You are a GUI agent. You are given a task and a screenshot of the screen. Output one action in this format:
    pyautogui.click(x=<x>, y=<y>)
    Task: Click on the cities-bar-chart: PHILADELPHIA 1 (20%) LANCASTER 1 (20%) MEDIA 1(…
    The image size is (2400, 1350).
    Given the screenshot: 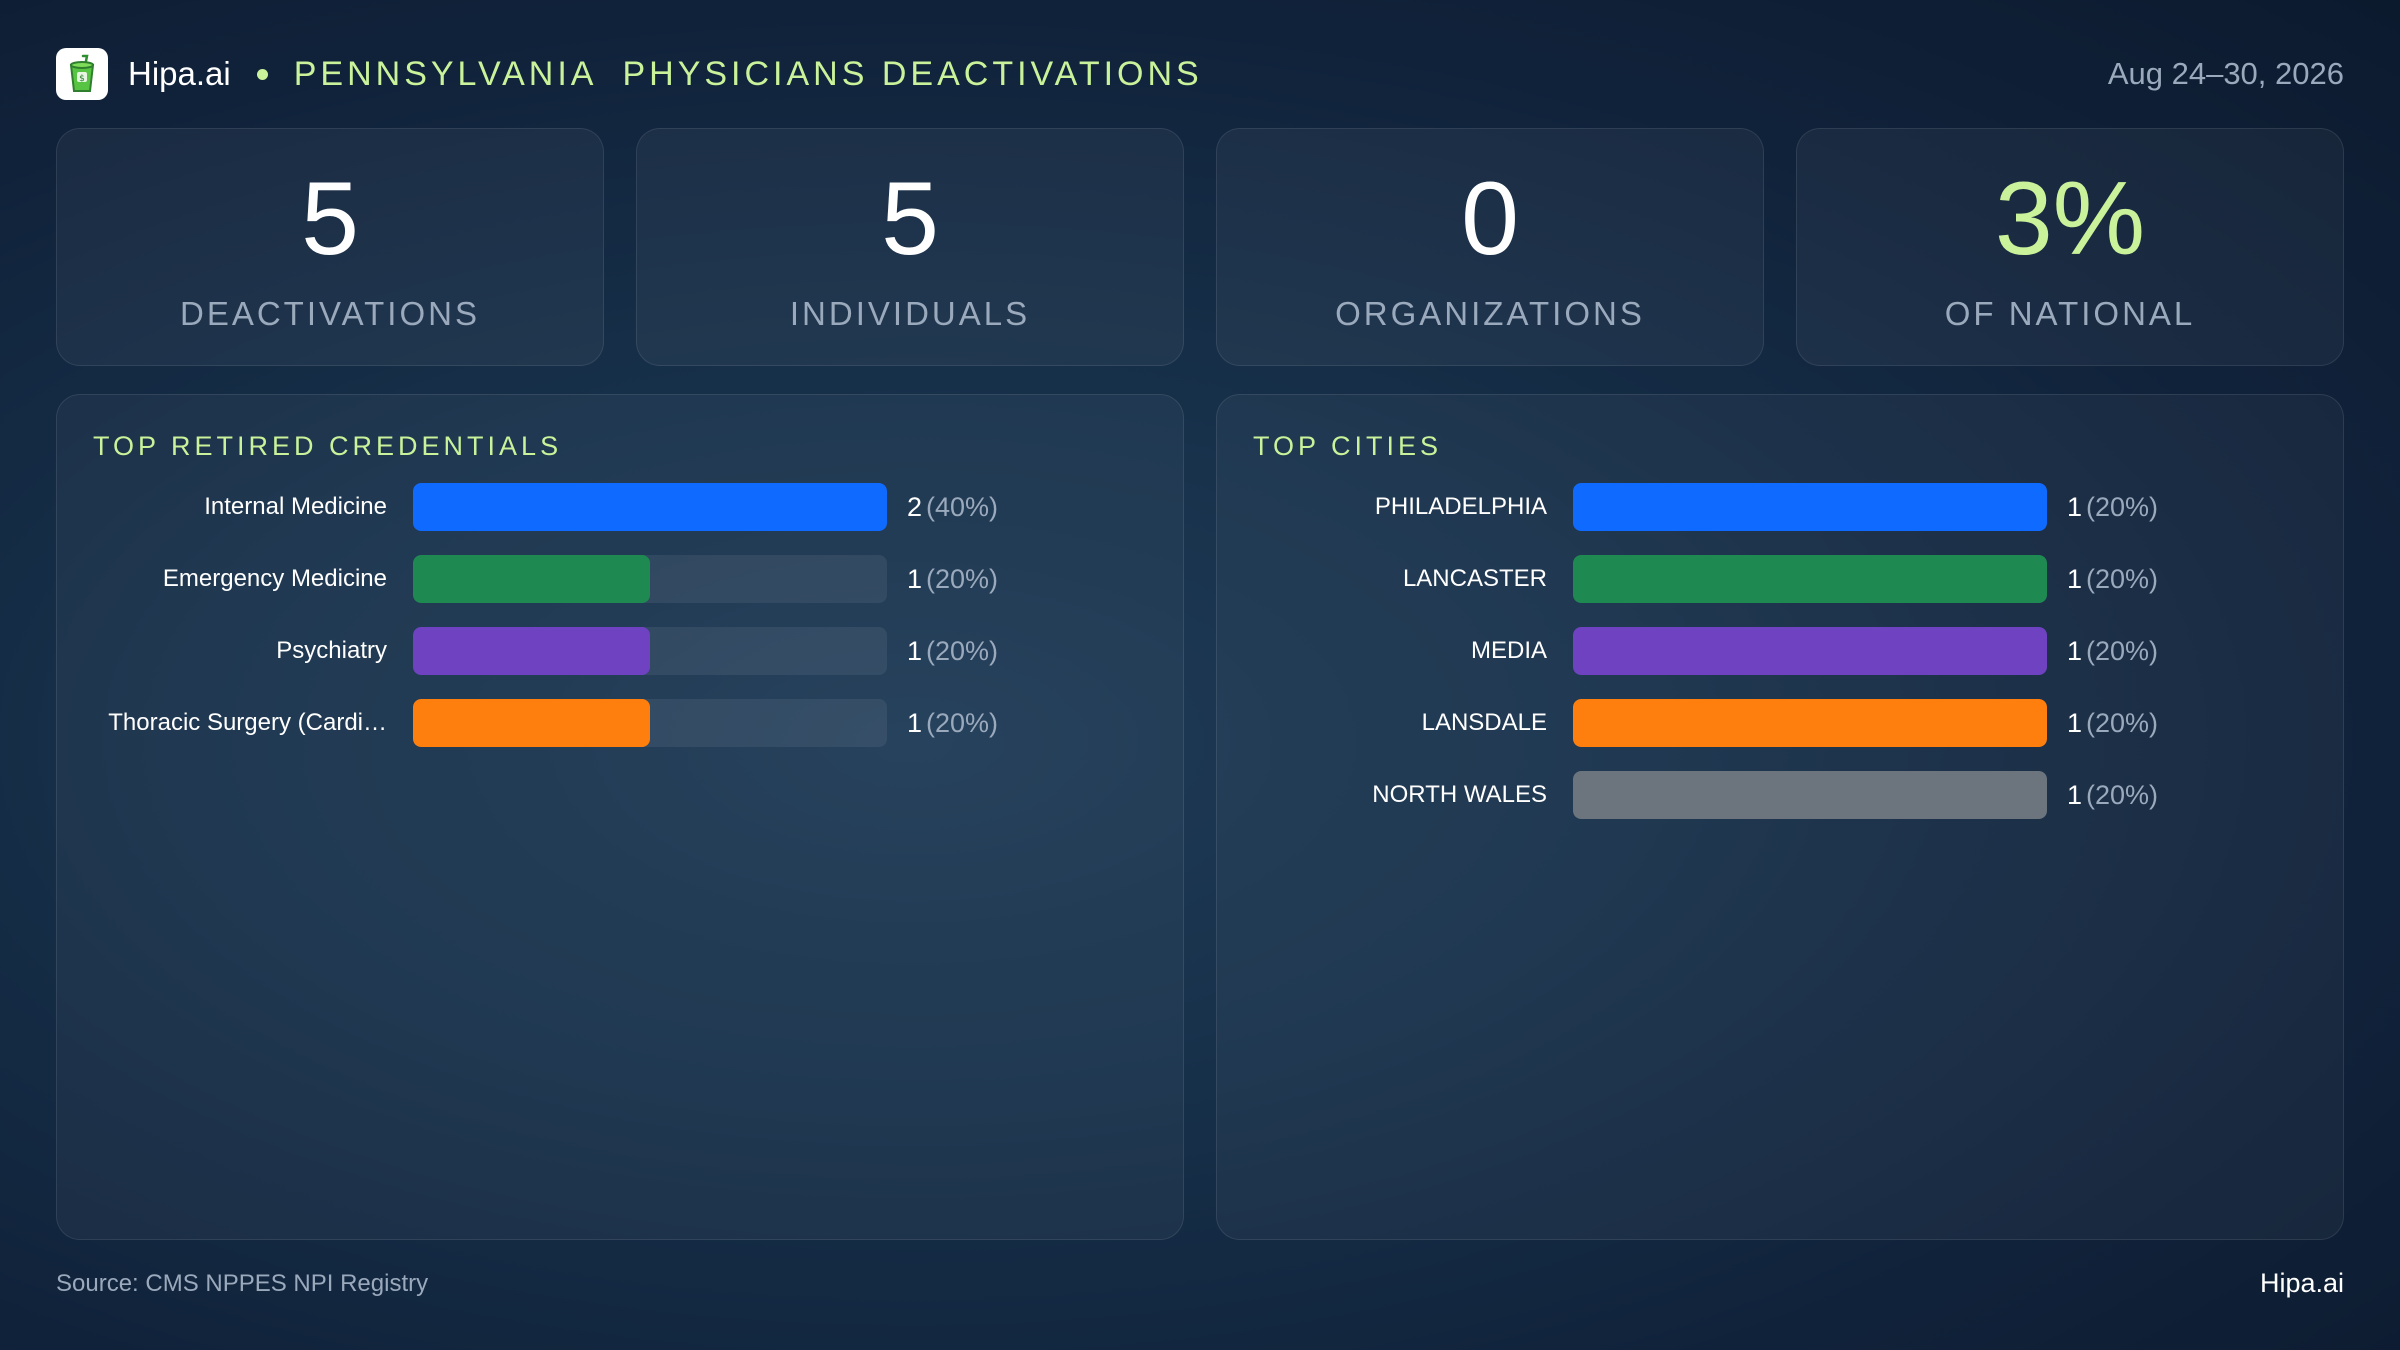 What is the action you would take?
    pyautogui.click(x=1780, y=663)
    